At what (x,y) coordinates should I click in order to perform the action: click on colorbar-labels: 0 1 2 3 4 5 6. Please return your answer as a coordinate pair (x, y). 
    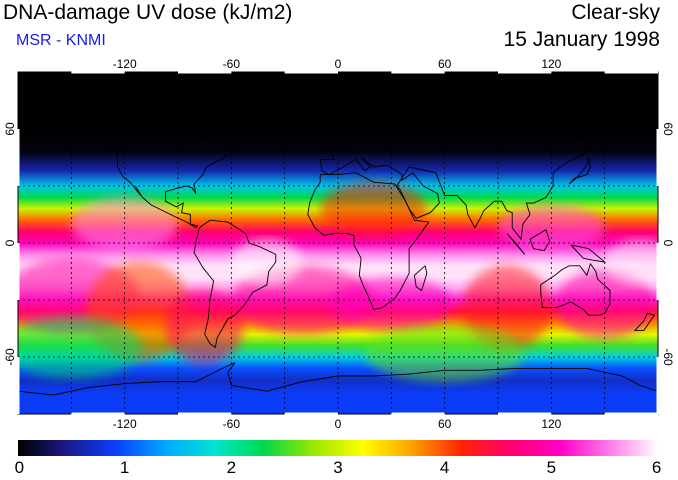
    Looking at the image, I should click on (339, 468).